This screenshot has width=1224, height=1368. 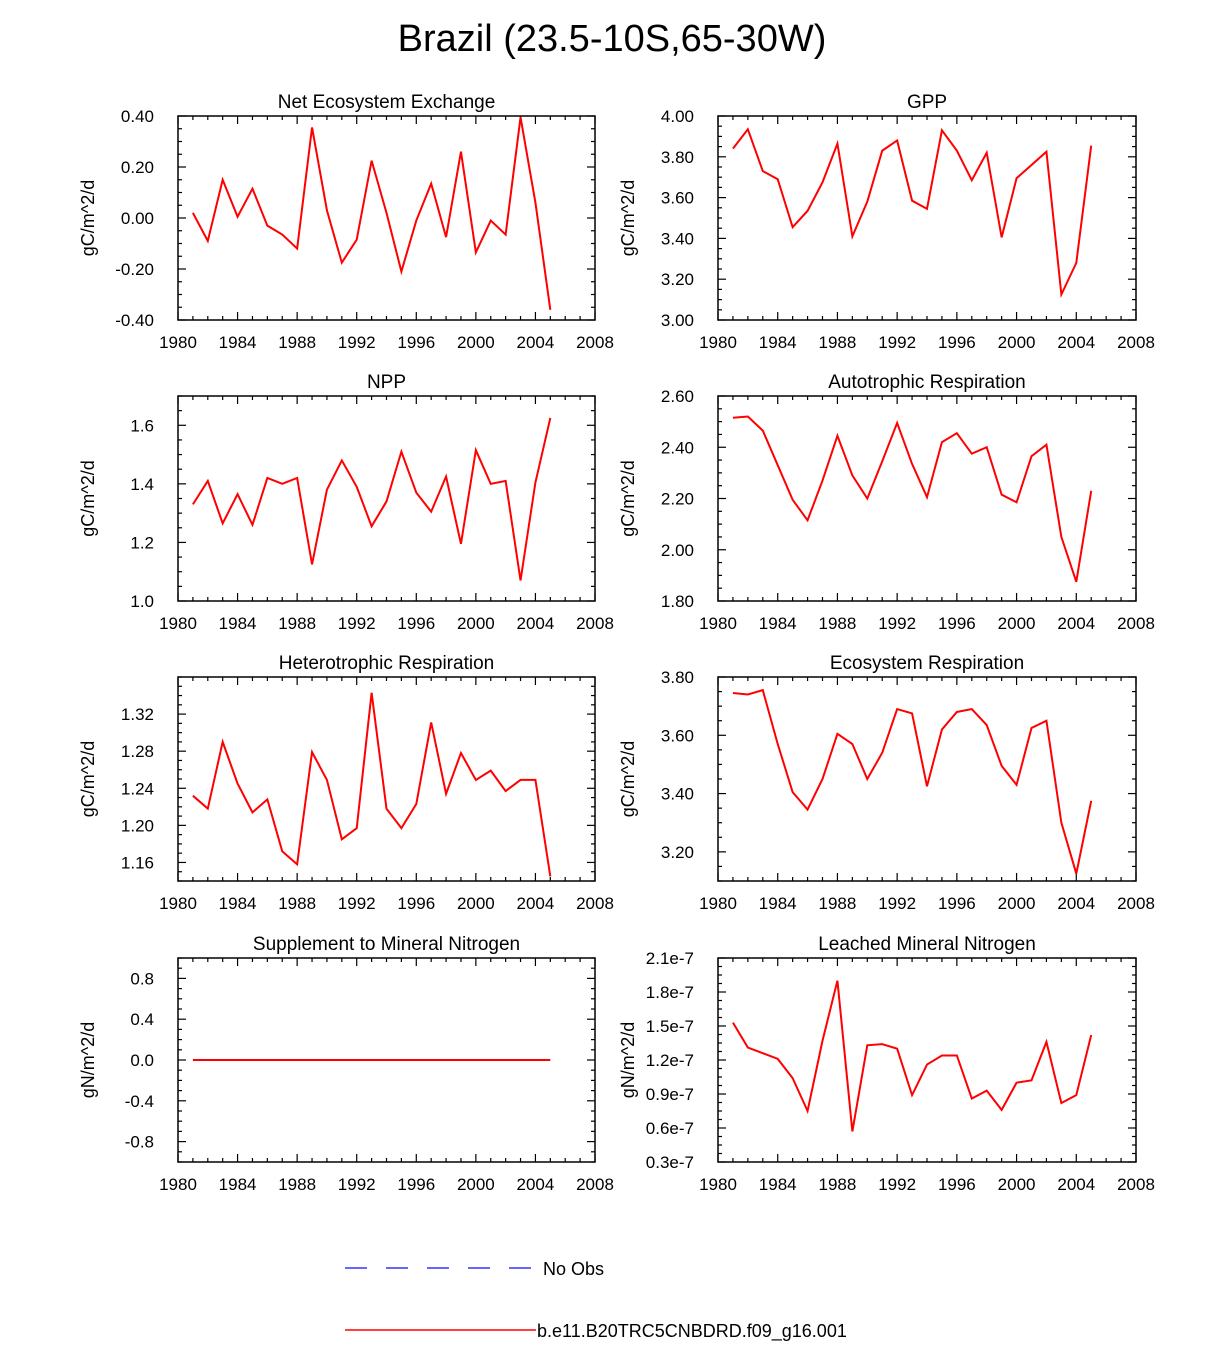 What do you see at coordinates (137, 825) in the screenshot?
I see `y-tick-label: 1.20` at bounding box center [137, 825].